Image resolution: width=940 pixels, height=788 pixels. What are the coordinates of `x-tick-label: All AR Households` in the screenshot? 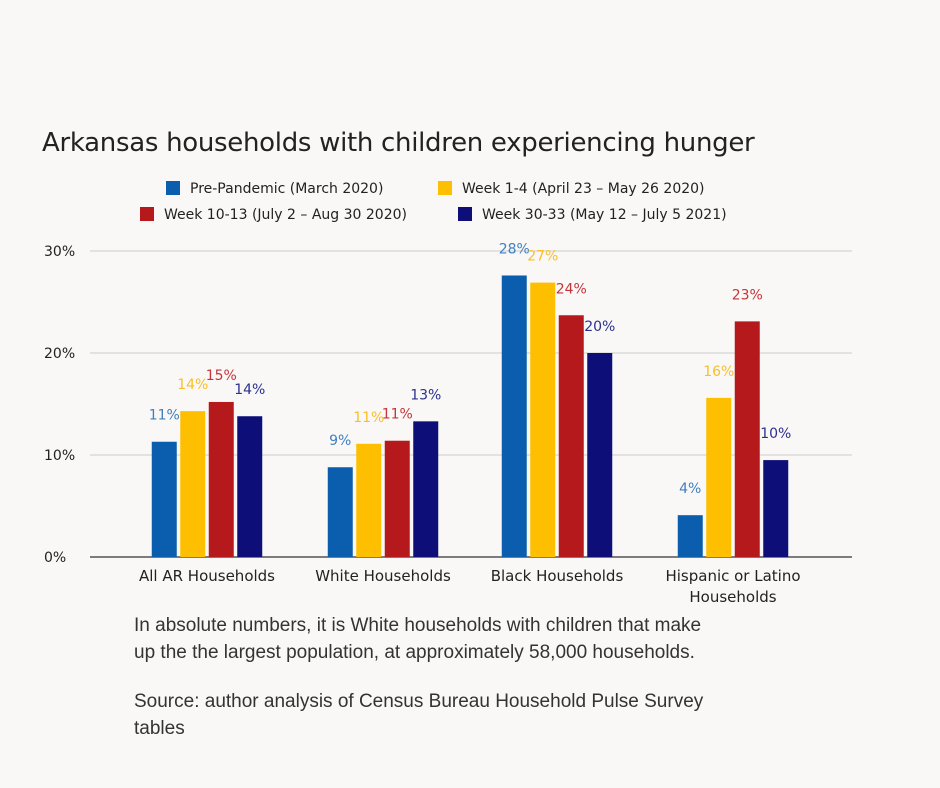 It's located at (207, 576).